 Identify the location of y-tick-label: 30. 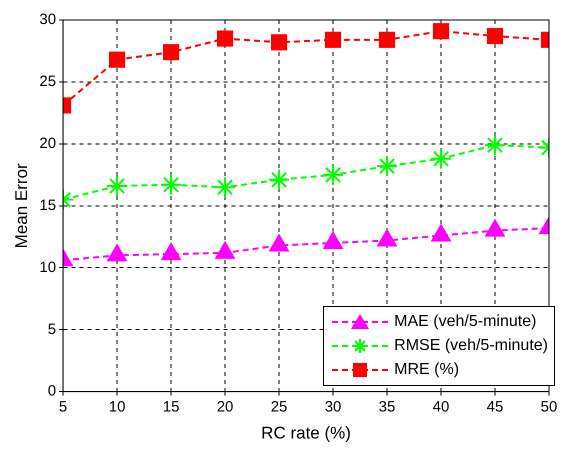
(47, 19).